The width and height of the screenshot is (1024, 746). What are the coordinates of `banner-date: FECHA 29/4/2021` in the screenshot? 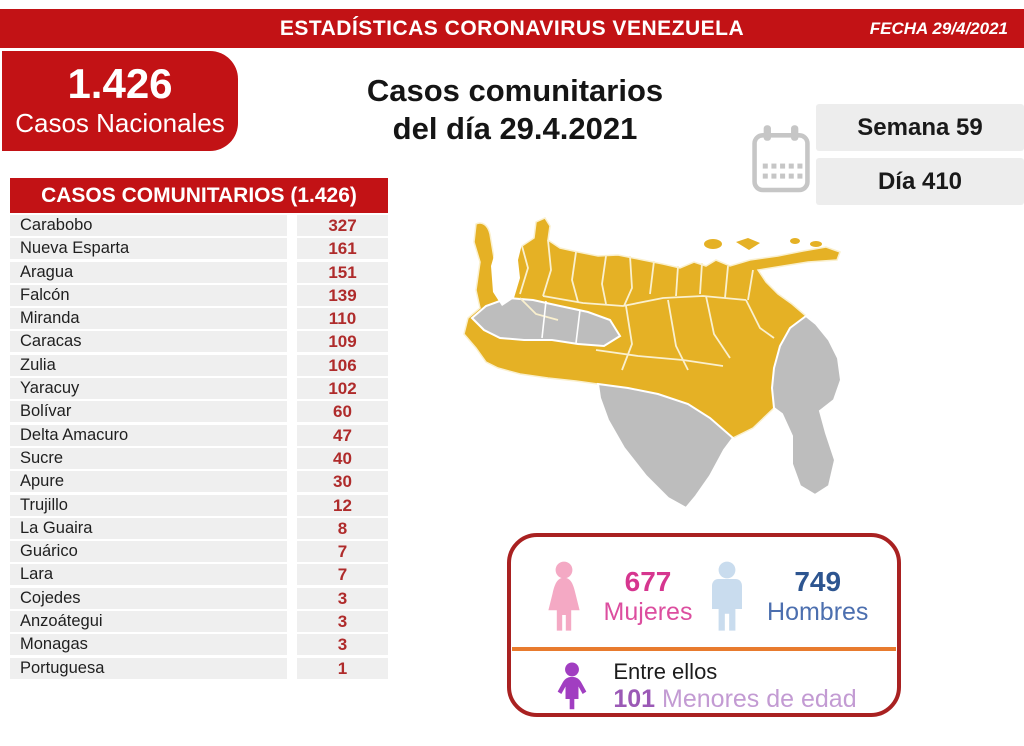 It's located at (938, 28).